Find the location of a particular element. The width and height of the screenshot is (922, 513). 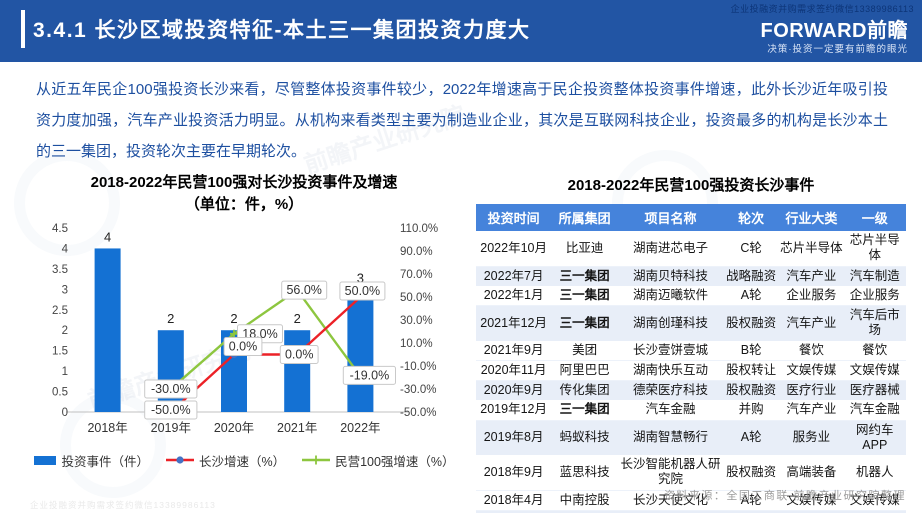

right-axis-tick: 50.0% is located at coordinates (416, 298).